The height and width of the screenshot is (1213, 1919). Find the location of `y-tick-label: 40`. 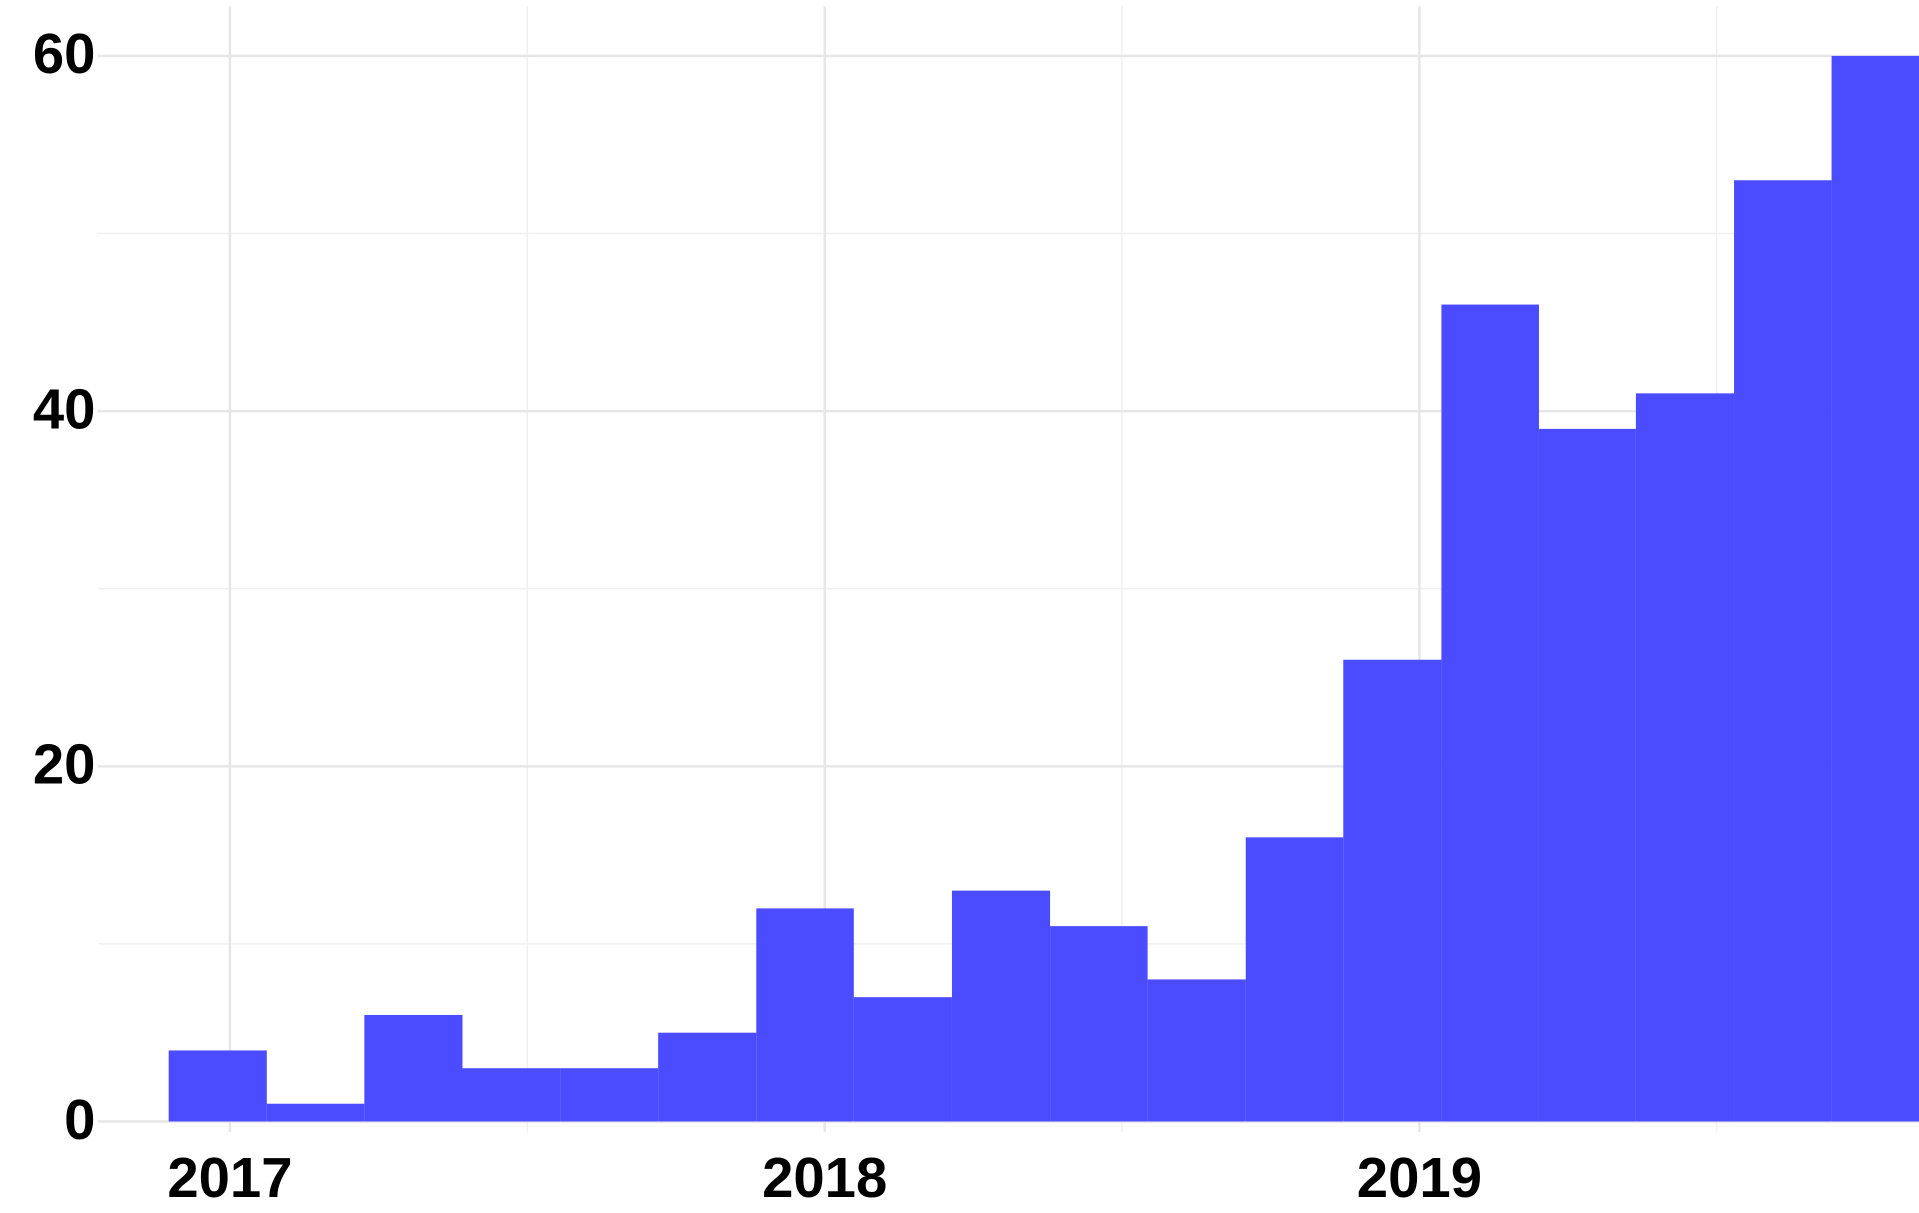

y-tick-label: 40 is located at coordinates (64, 408).